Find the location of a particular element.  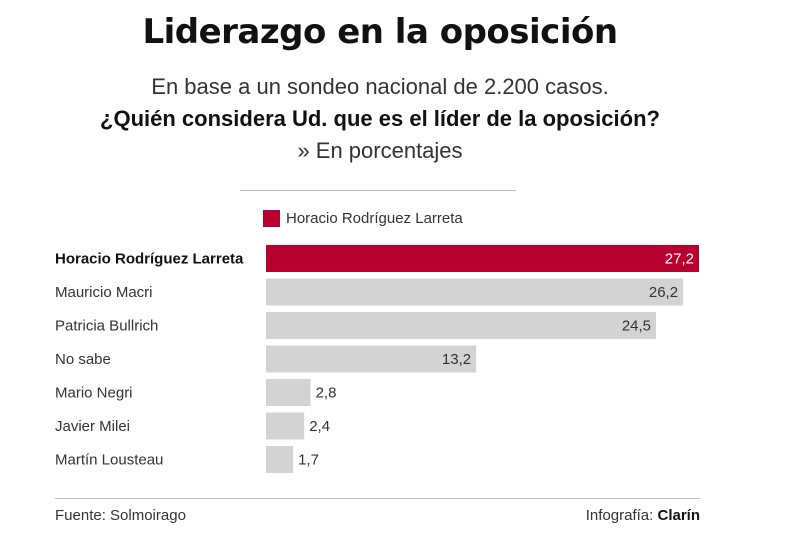

chart-legend: Horacio Rodríguez Larreta is located at coordinates (363, 218).